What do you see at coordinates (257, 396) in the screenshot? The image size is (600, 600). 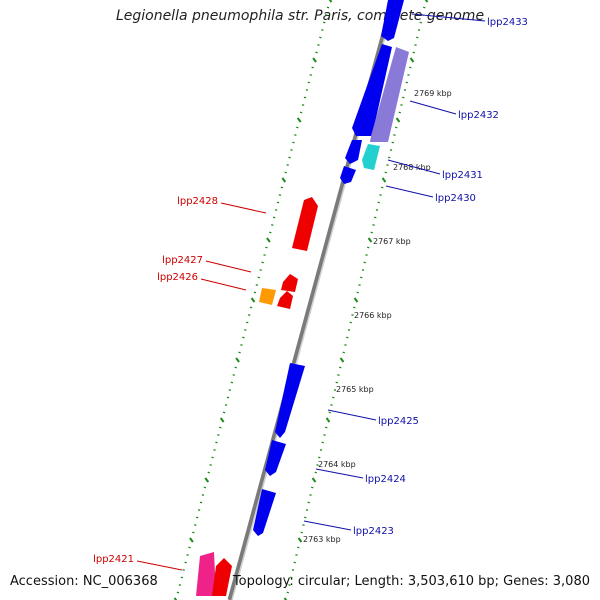 I see `reverse-genes` at bounding box center [257, 396].